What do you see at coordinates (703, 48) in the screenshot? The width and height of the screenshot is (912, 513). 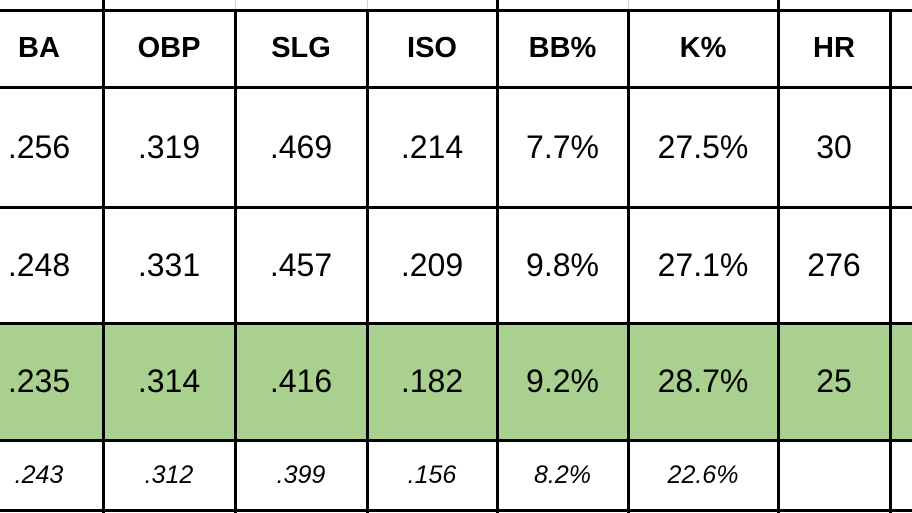 I see `header-cell: K%` at bounding box center [703, 48].